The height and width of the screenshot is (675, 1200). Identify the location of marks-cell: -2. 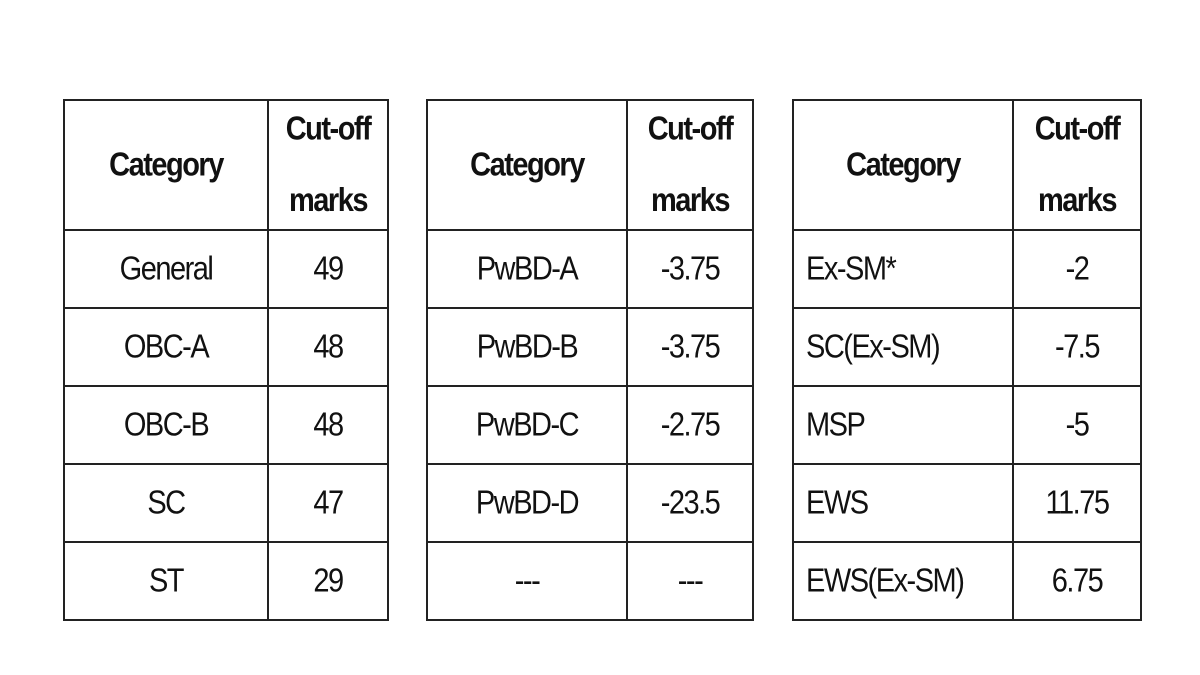
(1077, 269).